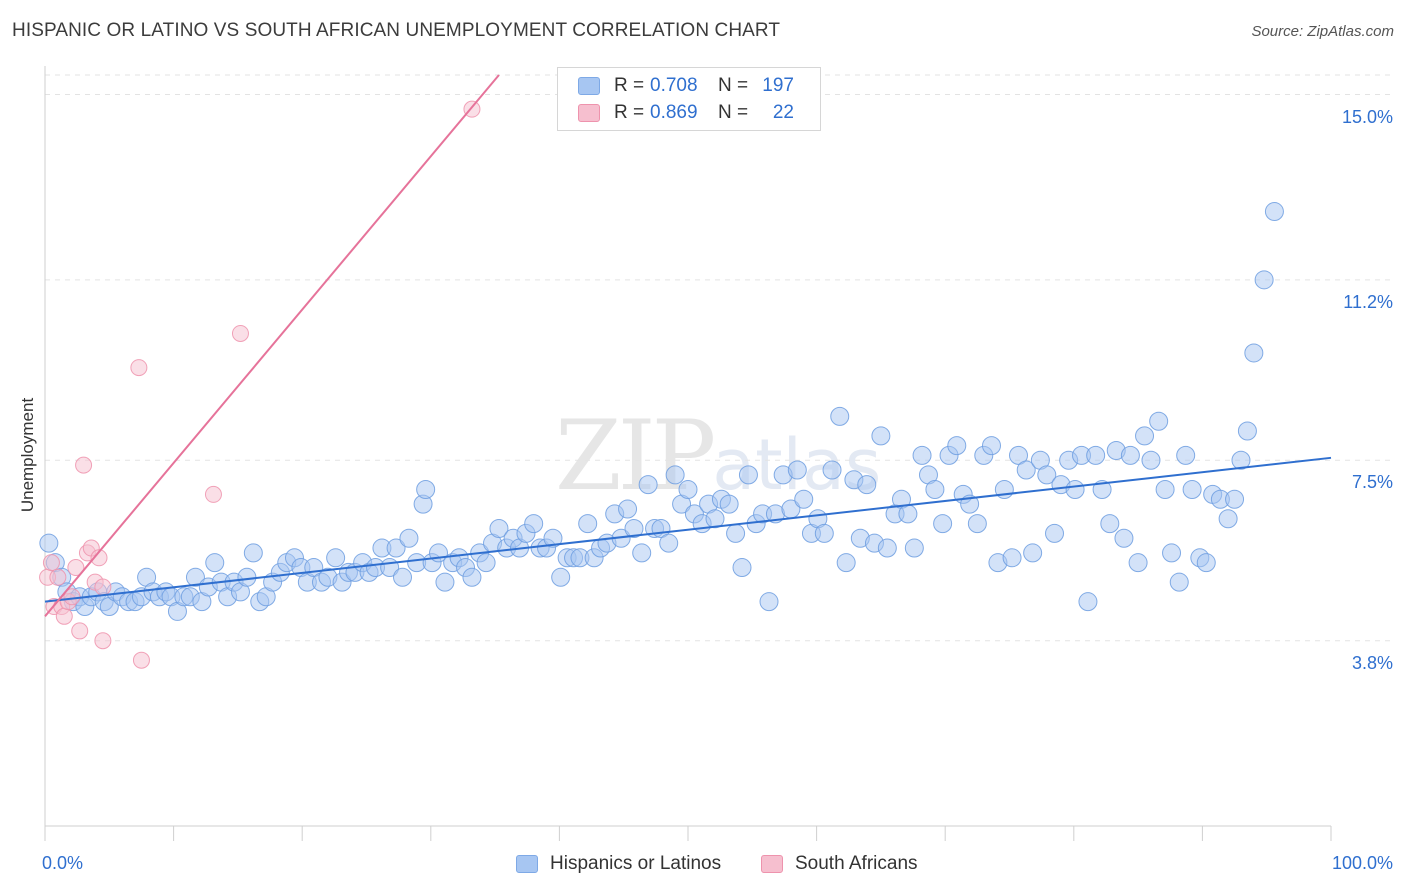  Describe the element at coordinates (636, 863) in the screenshot. I see `legend-label-hispanics: Hispanics or Latinos` at that location.